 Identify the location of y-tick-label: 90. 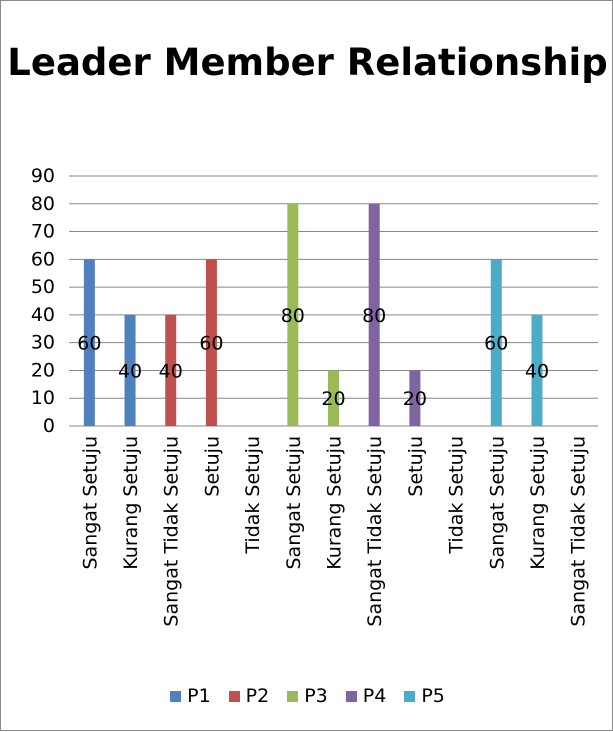
(43, 176).